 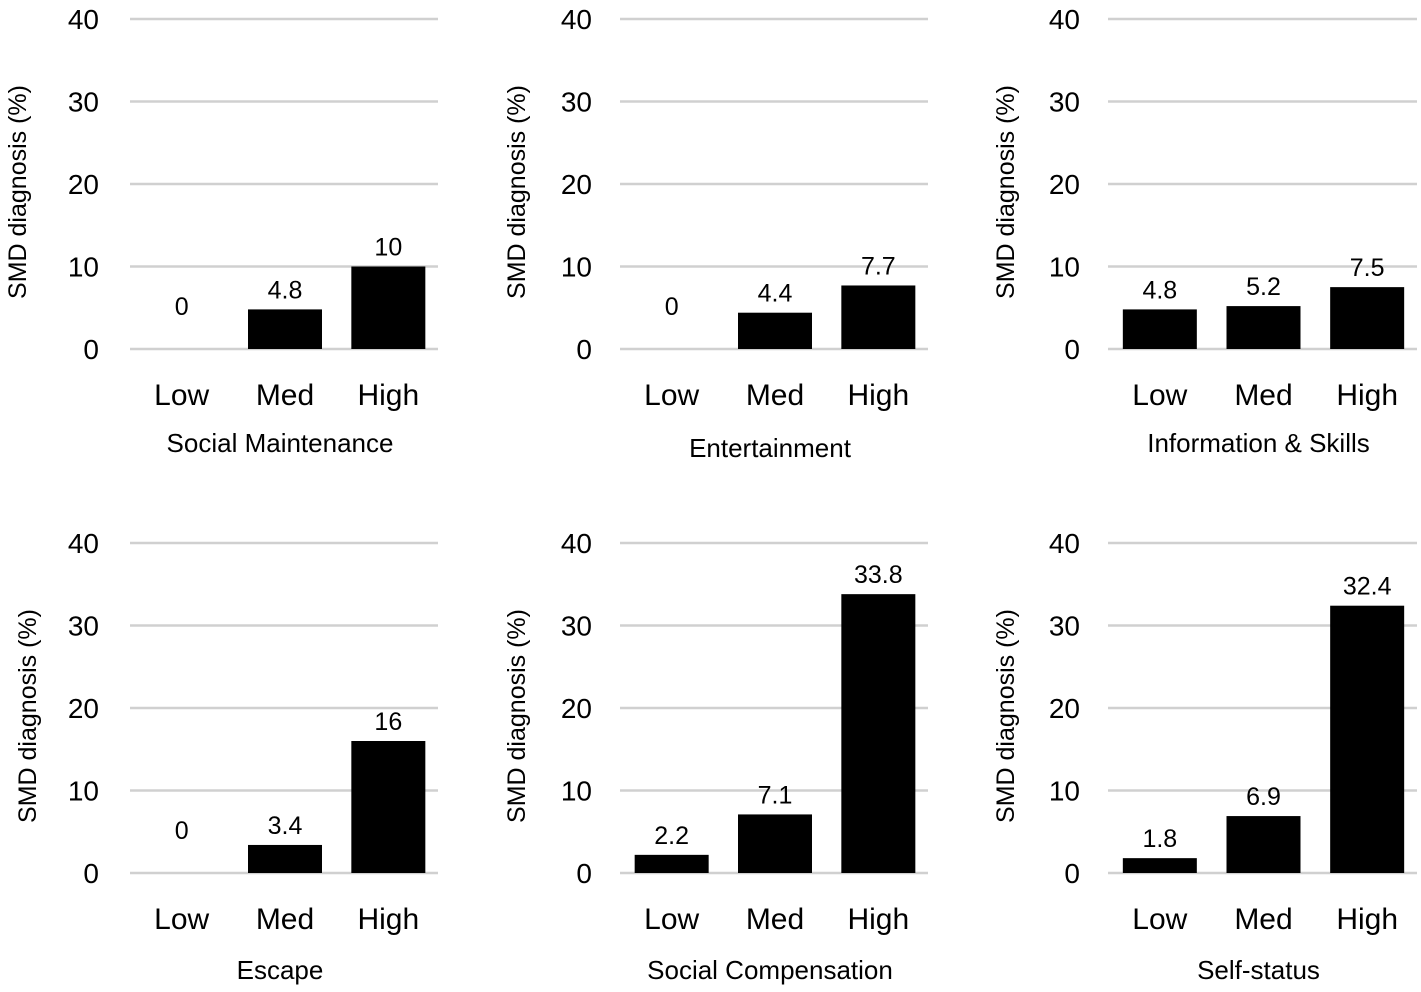 What do you see at coordinates (280, 970) in the screenshot?
I see `x-axis-title: Escape` at bounding box center [280, 970].